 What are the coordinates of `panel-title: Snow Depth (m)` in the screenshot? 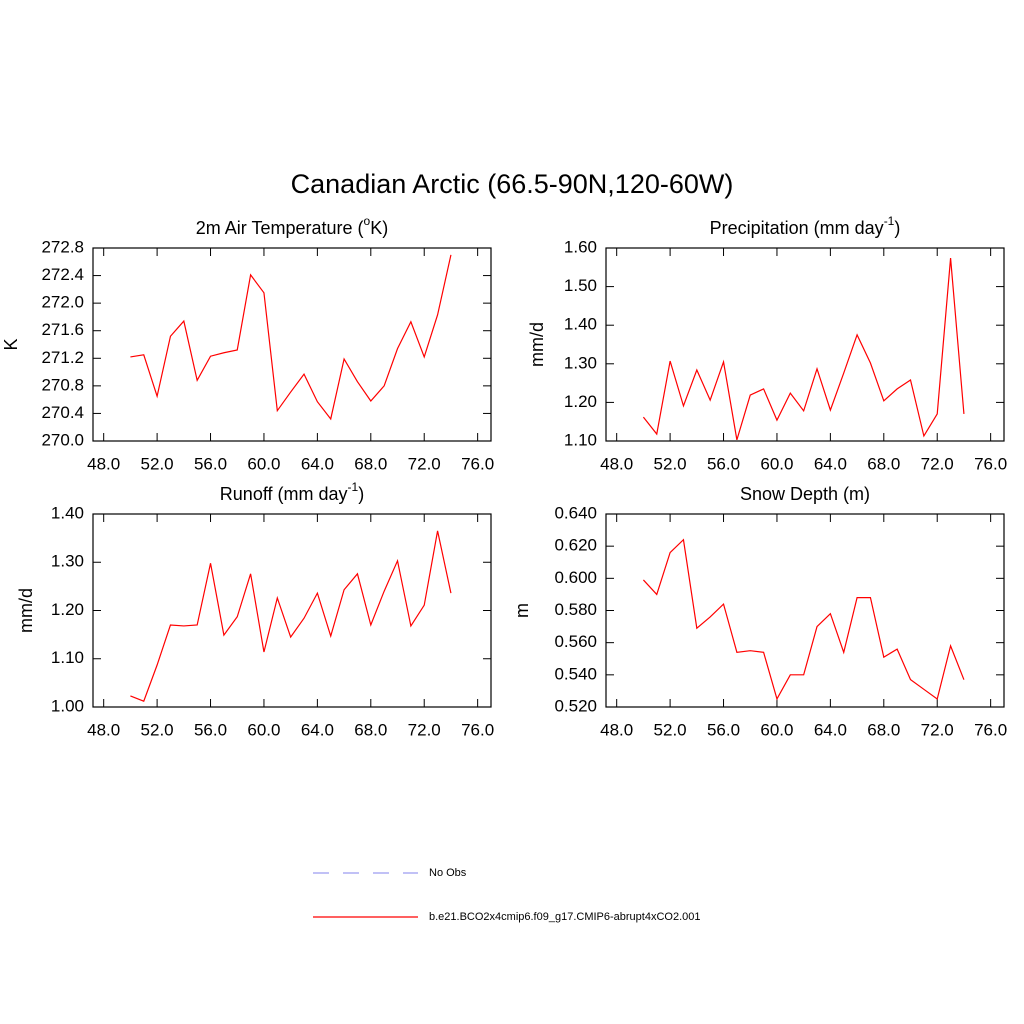 It's located at (805, 494).